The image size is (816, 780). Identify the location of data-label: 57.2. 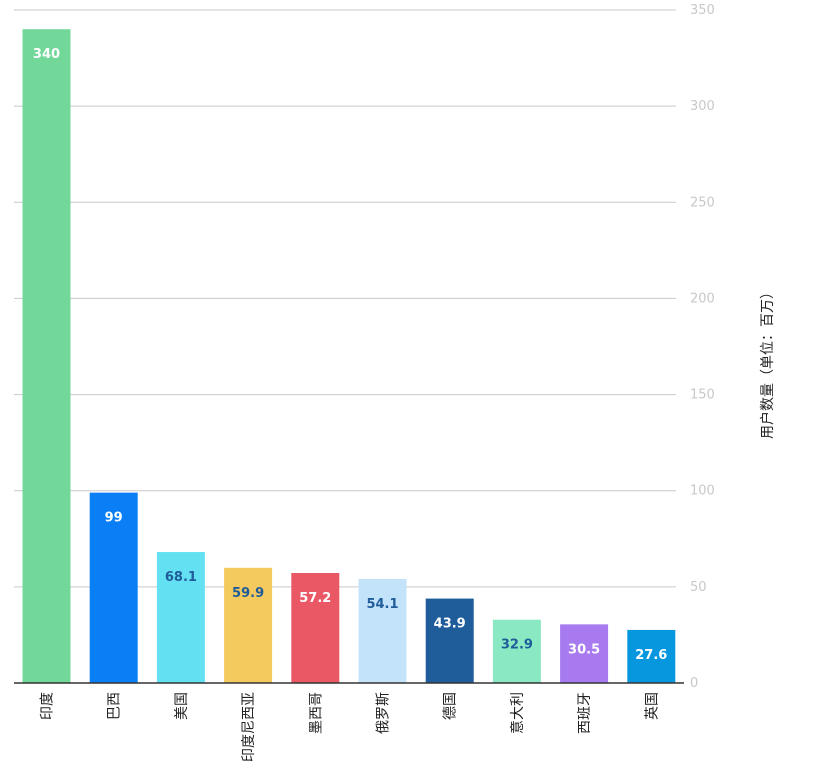
(315, 598).